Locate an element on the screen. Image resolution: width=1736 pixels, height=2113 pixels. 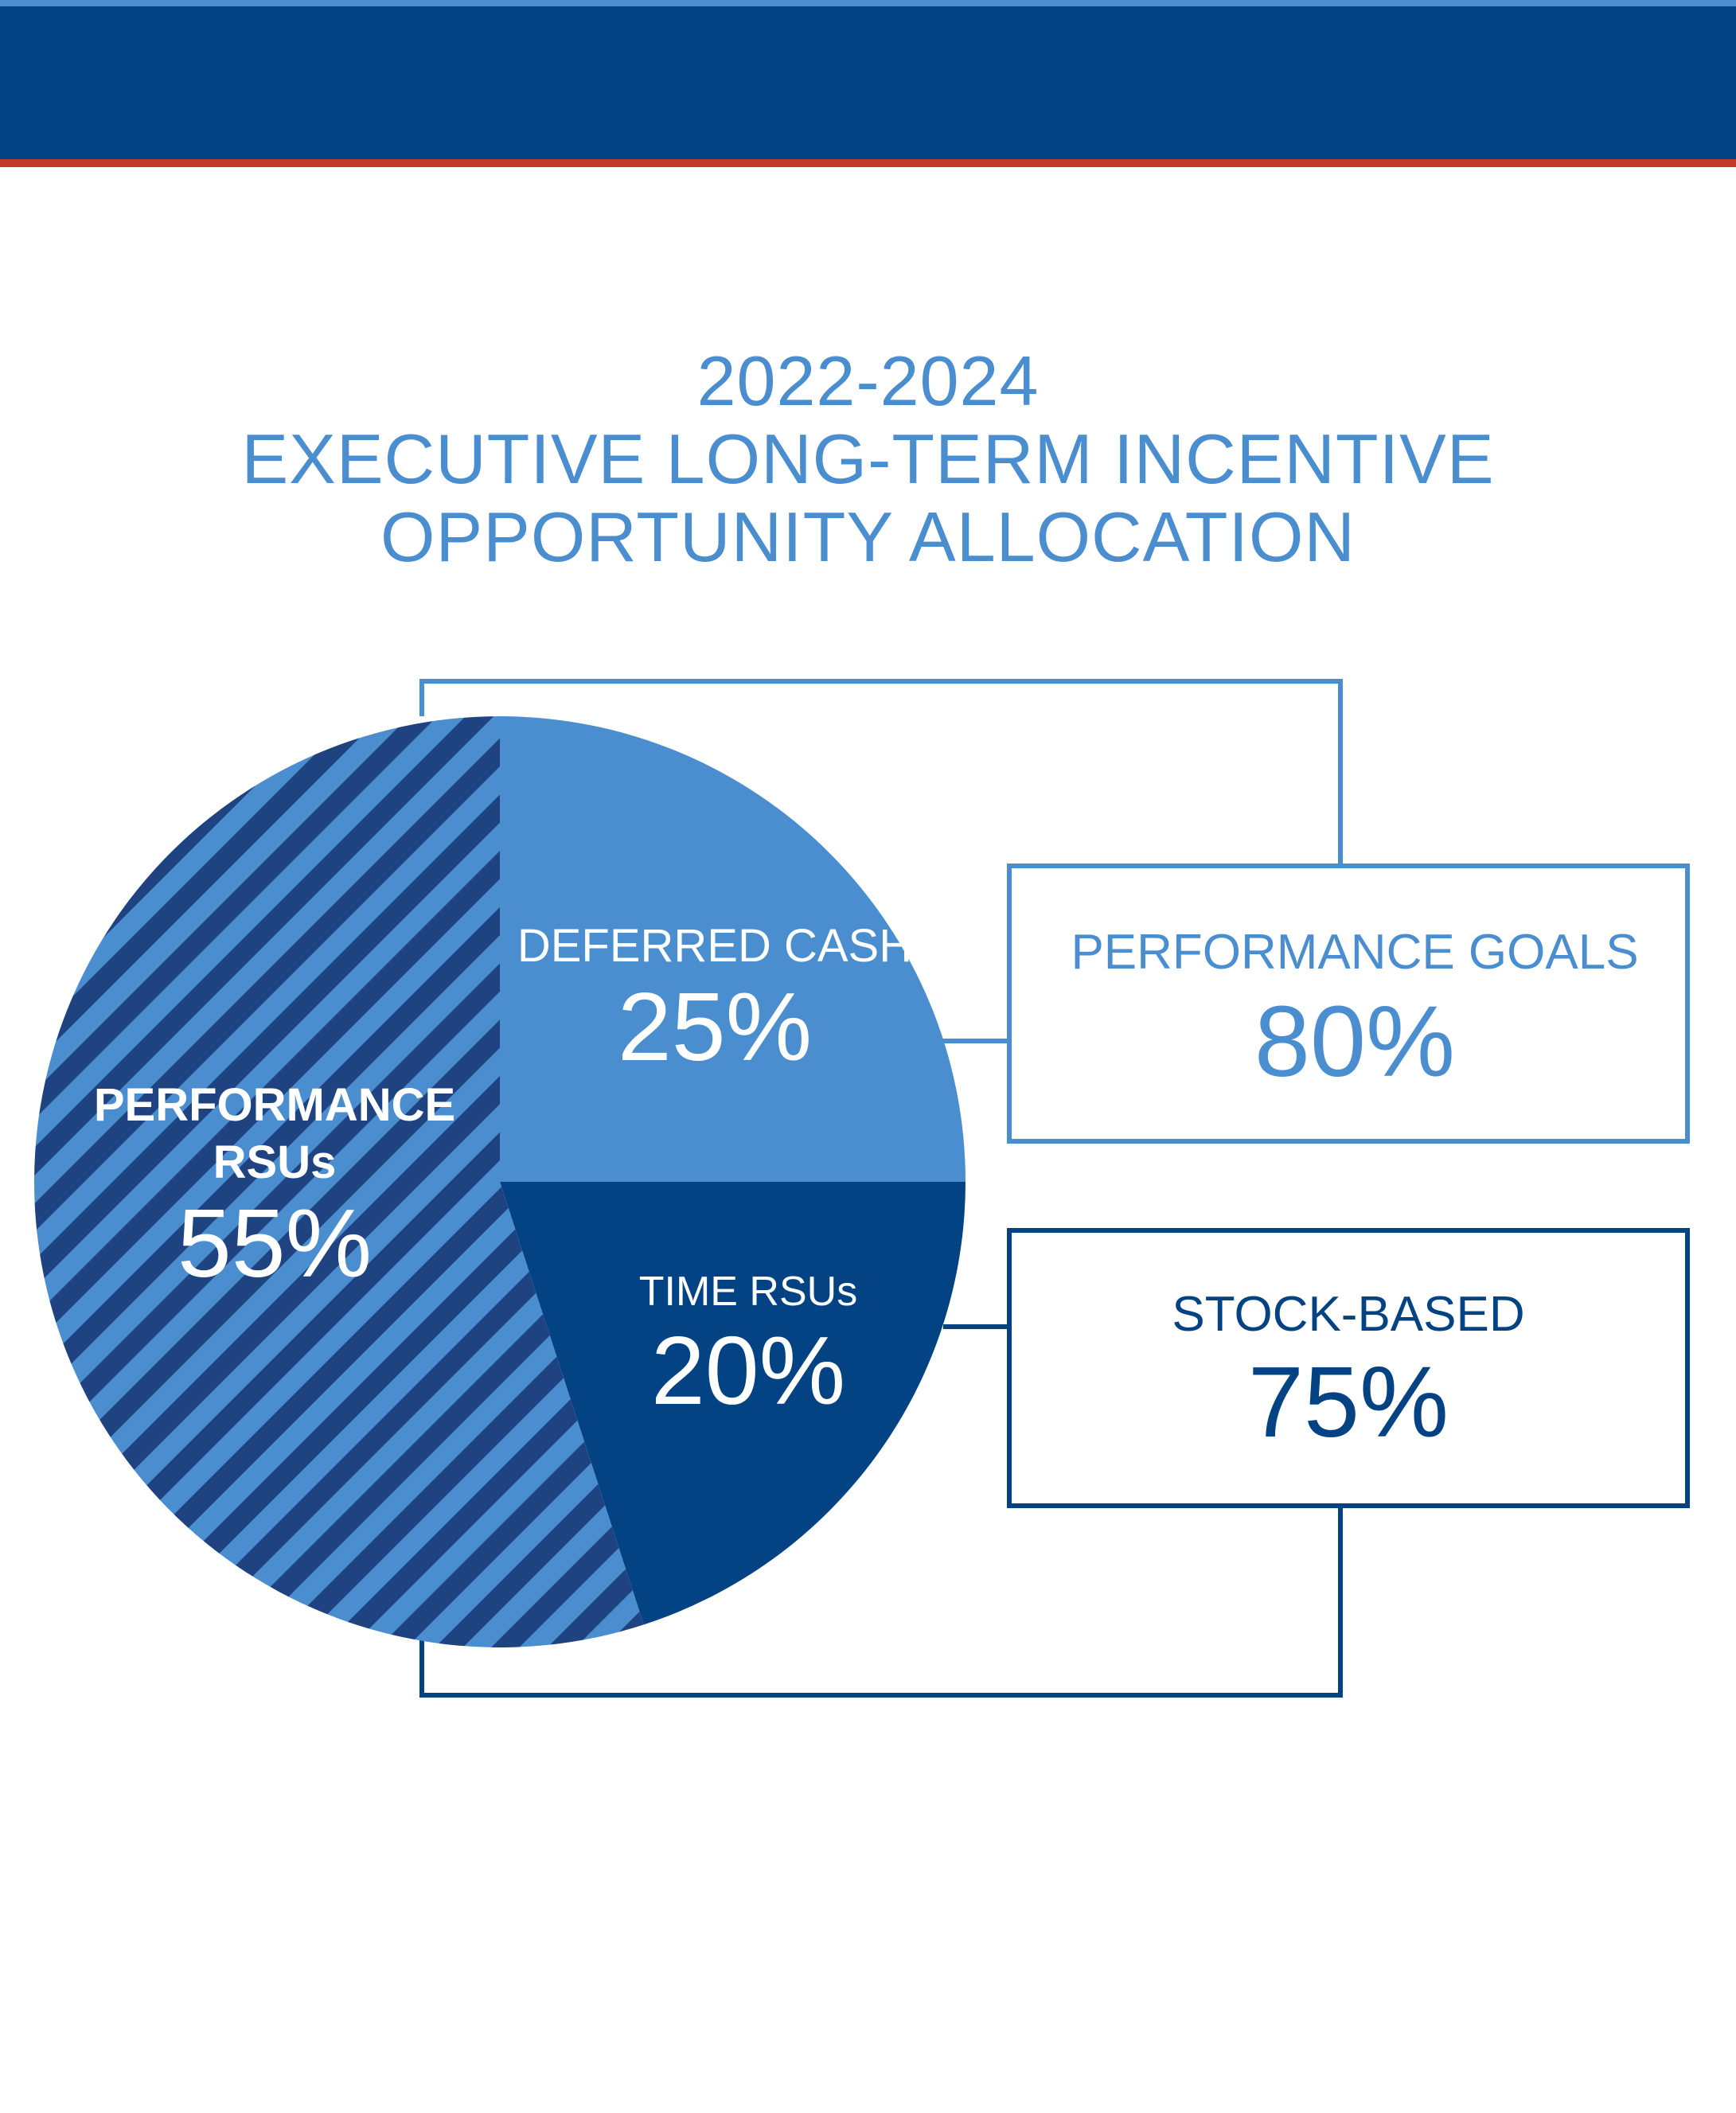
chart-title-line-3: OPPORTUNITY ALLOCATION is located at coordinates (868, 537).